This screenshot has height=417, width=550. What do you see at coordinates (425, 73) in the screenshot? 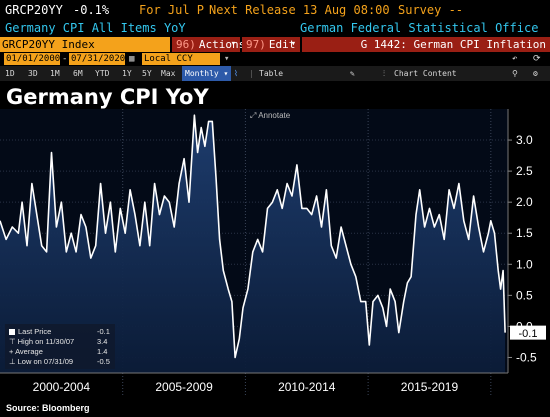
I see `chart-content-button: Chart Content` at bounding box center [425, 73].